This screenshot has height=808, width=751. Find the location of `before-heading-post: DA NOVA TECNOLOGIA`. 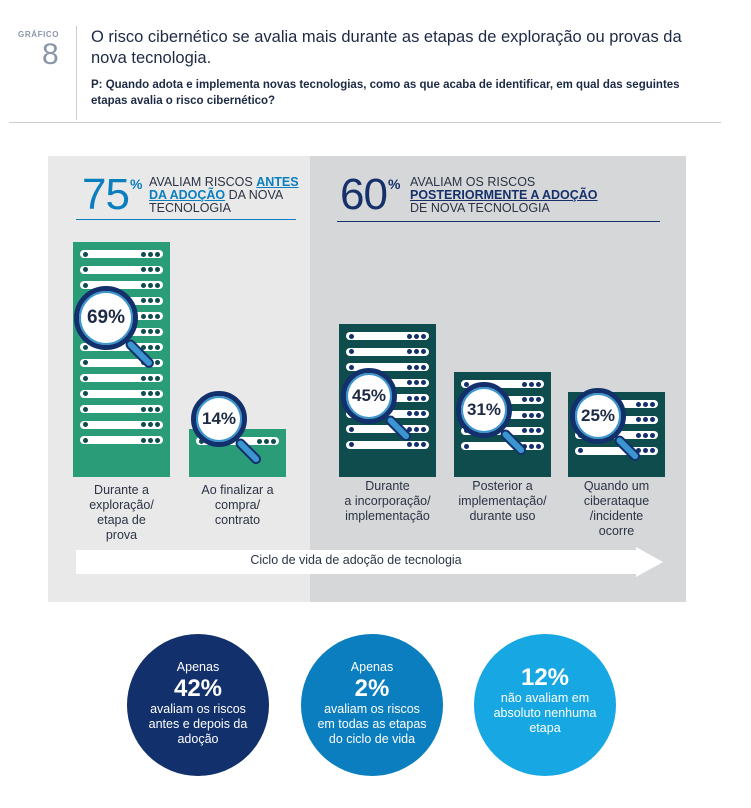

before-heading-post: DA NOVA TECNOLOGIA is located at coordinates (216, 201).